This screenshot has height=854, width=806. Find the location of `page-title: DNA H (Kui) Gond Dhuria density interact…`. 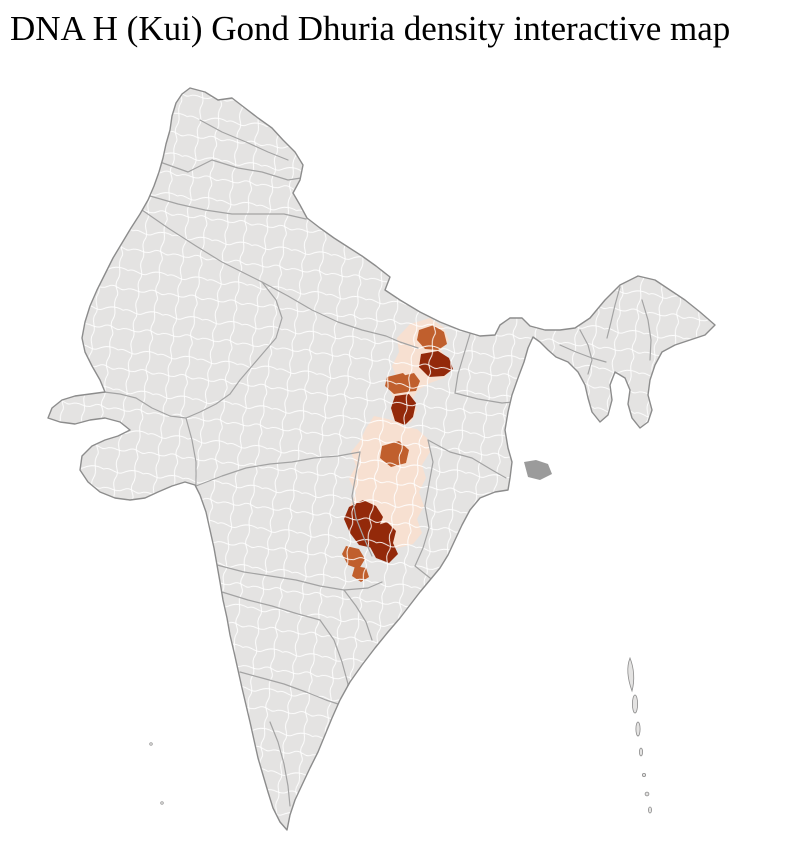

page-title: DNA H (Kui) Gond Dhuria density interact… is located at coordinates (370, 28).